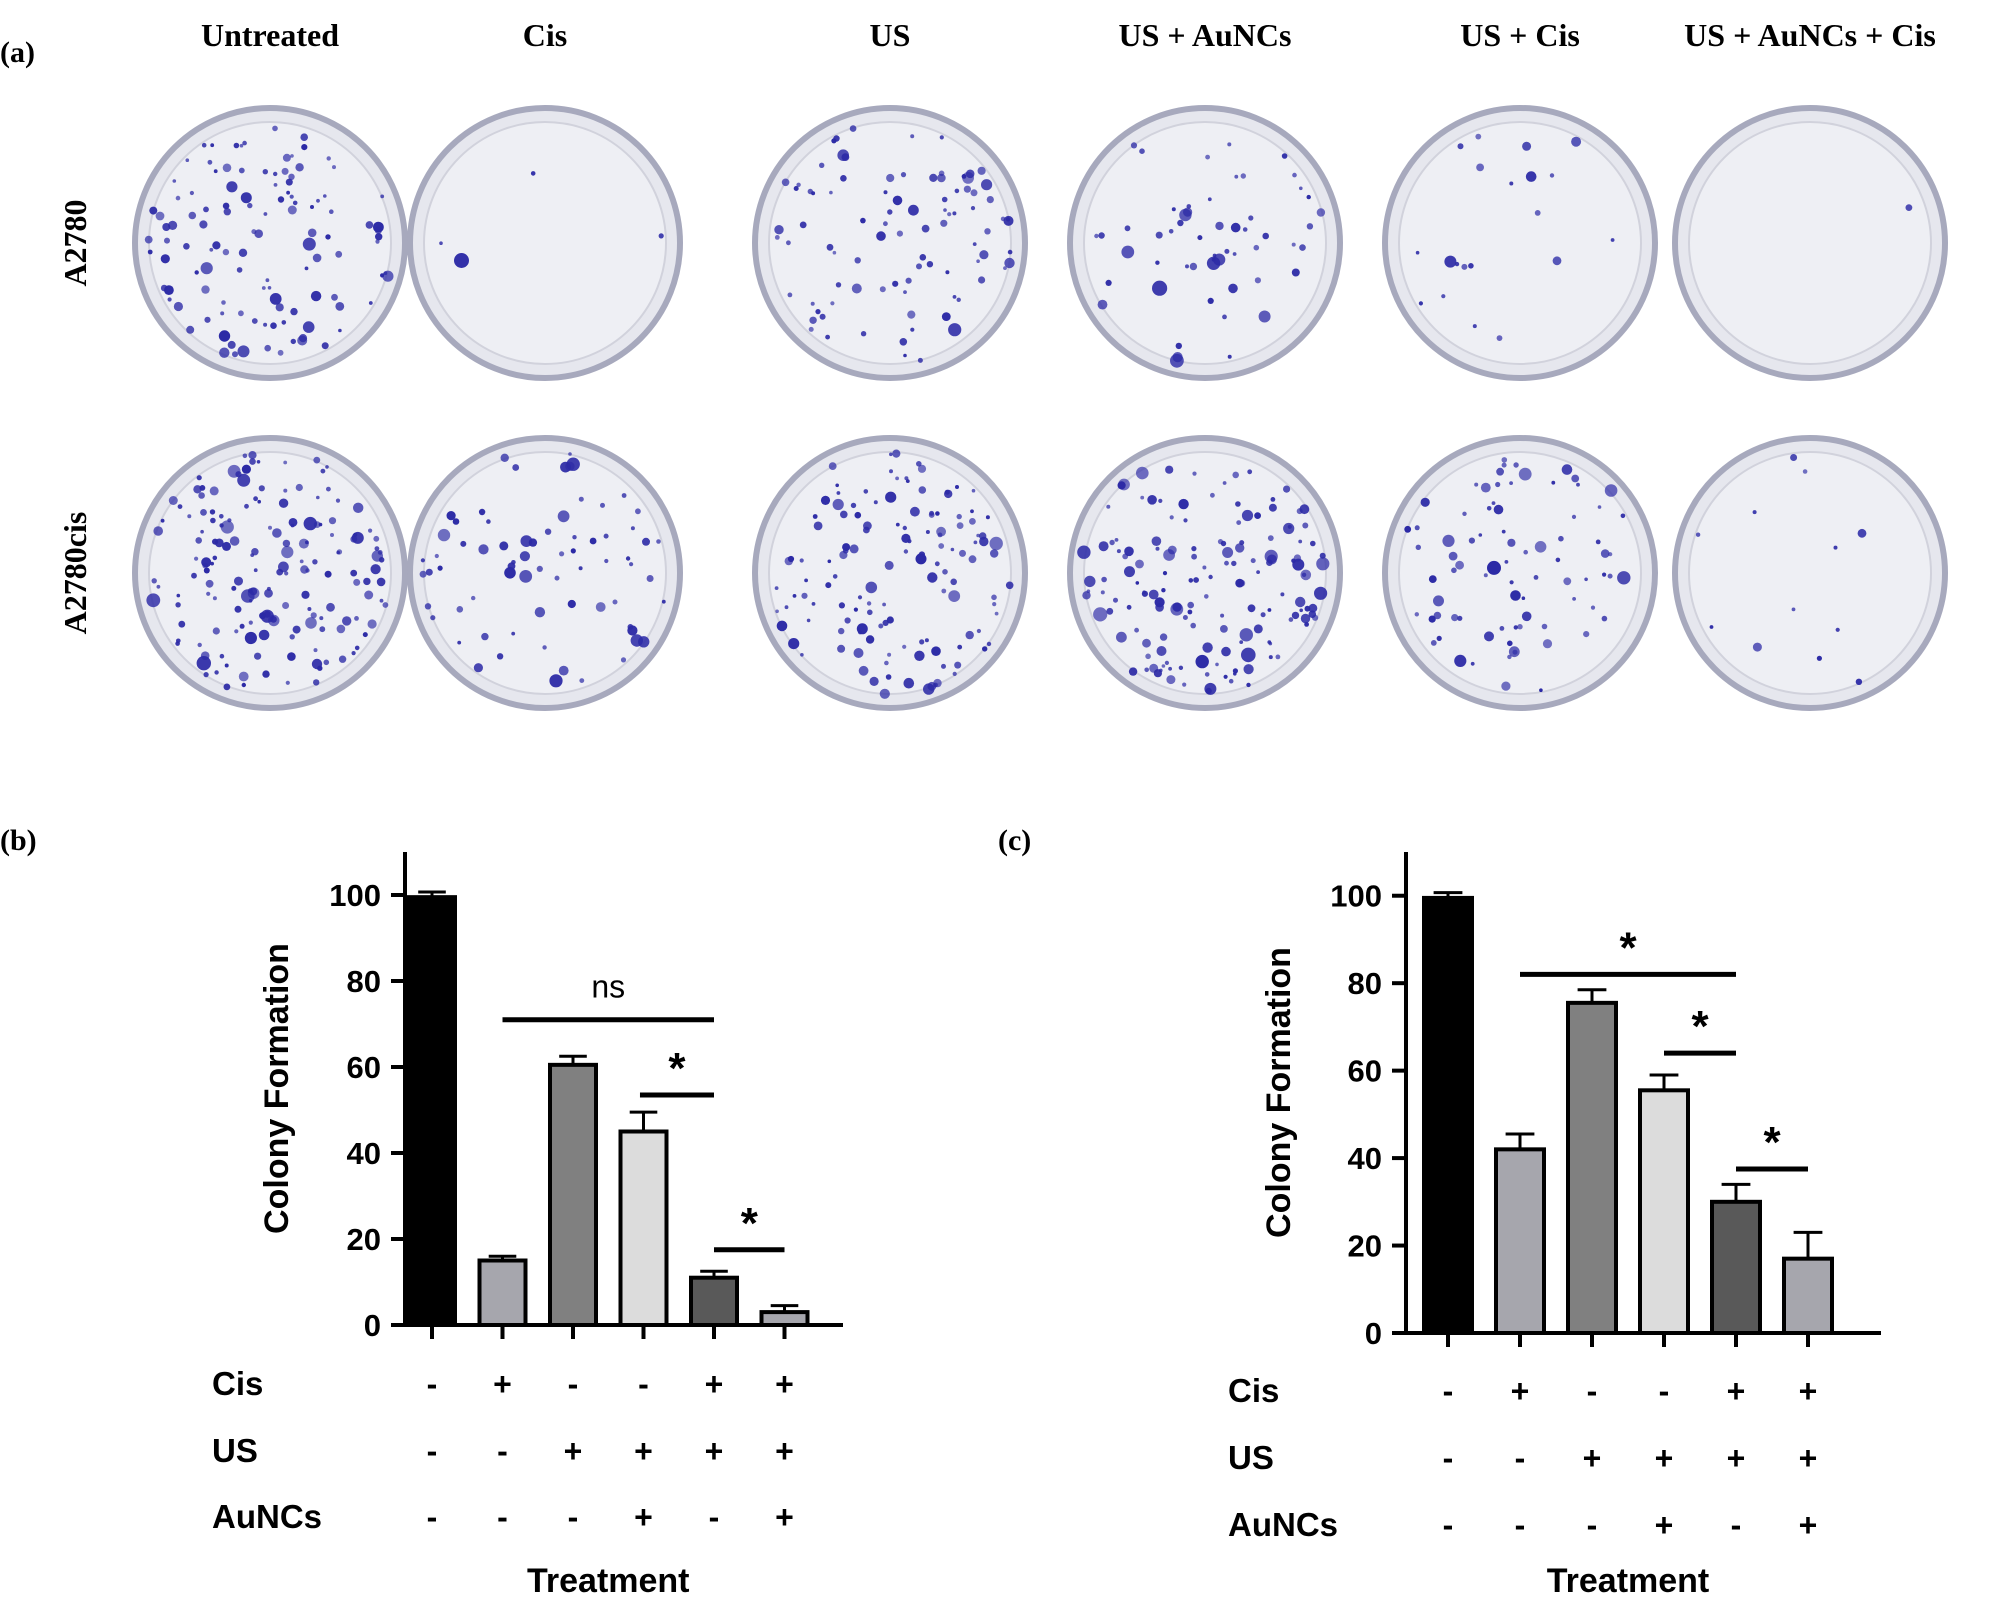  Describe the element at coordinates (677, 1068) in the screenshot. I see `significance-label: *` at that location.